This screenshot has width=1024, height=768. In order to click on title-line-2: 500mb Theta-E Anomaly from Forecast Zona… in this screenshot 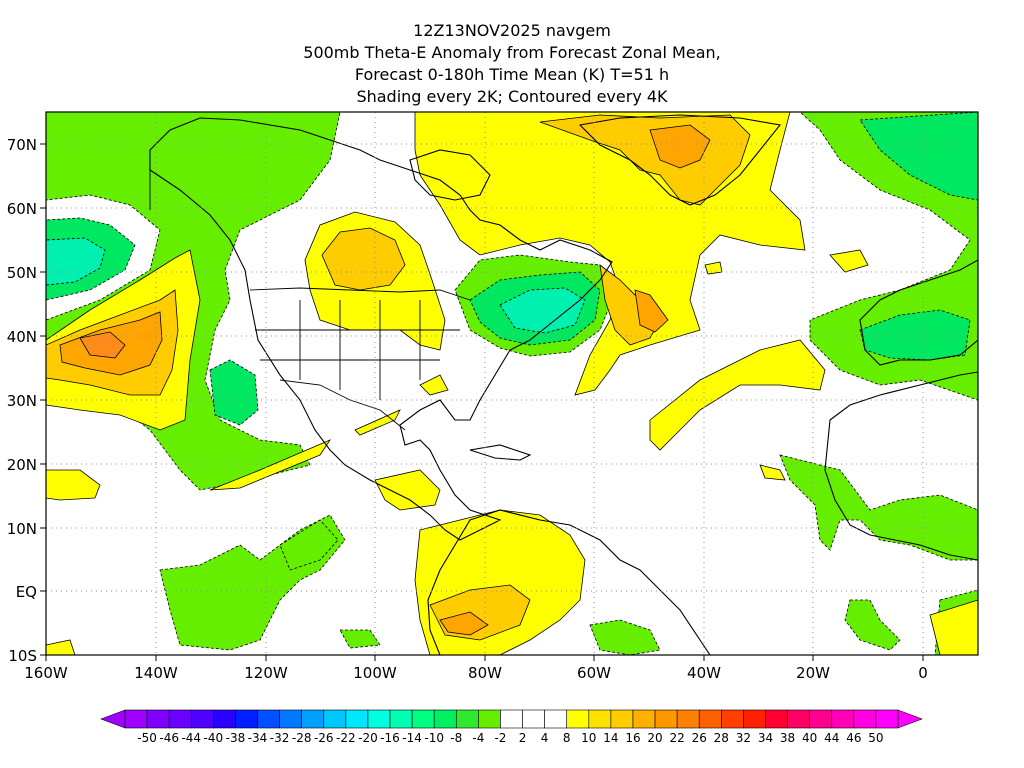, I will do `click(512, 52)`.